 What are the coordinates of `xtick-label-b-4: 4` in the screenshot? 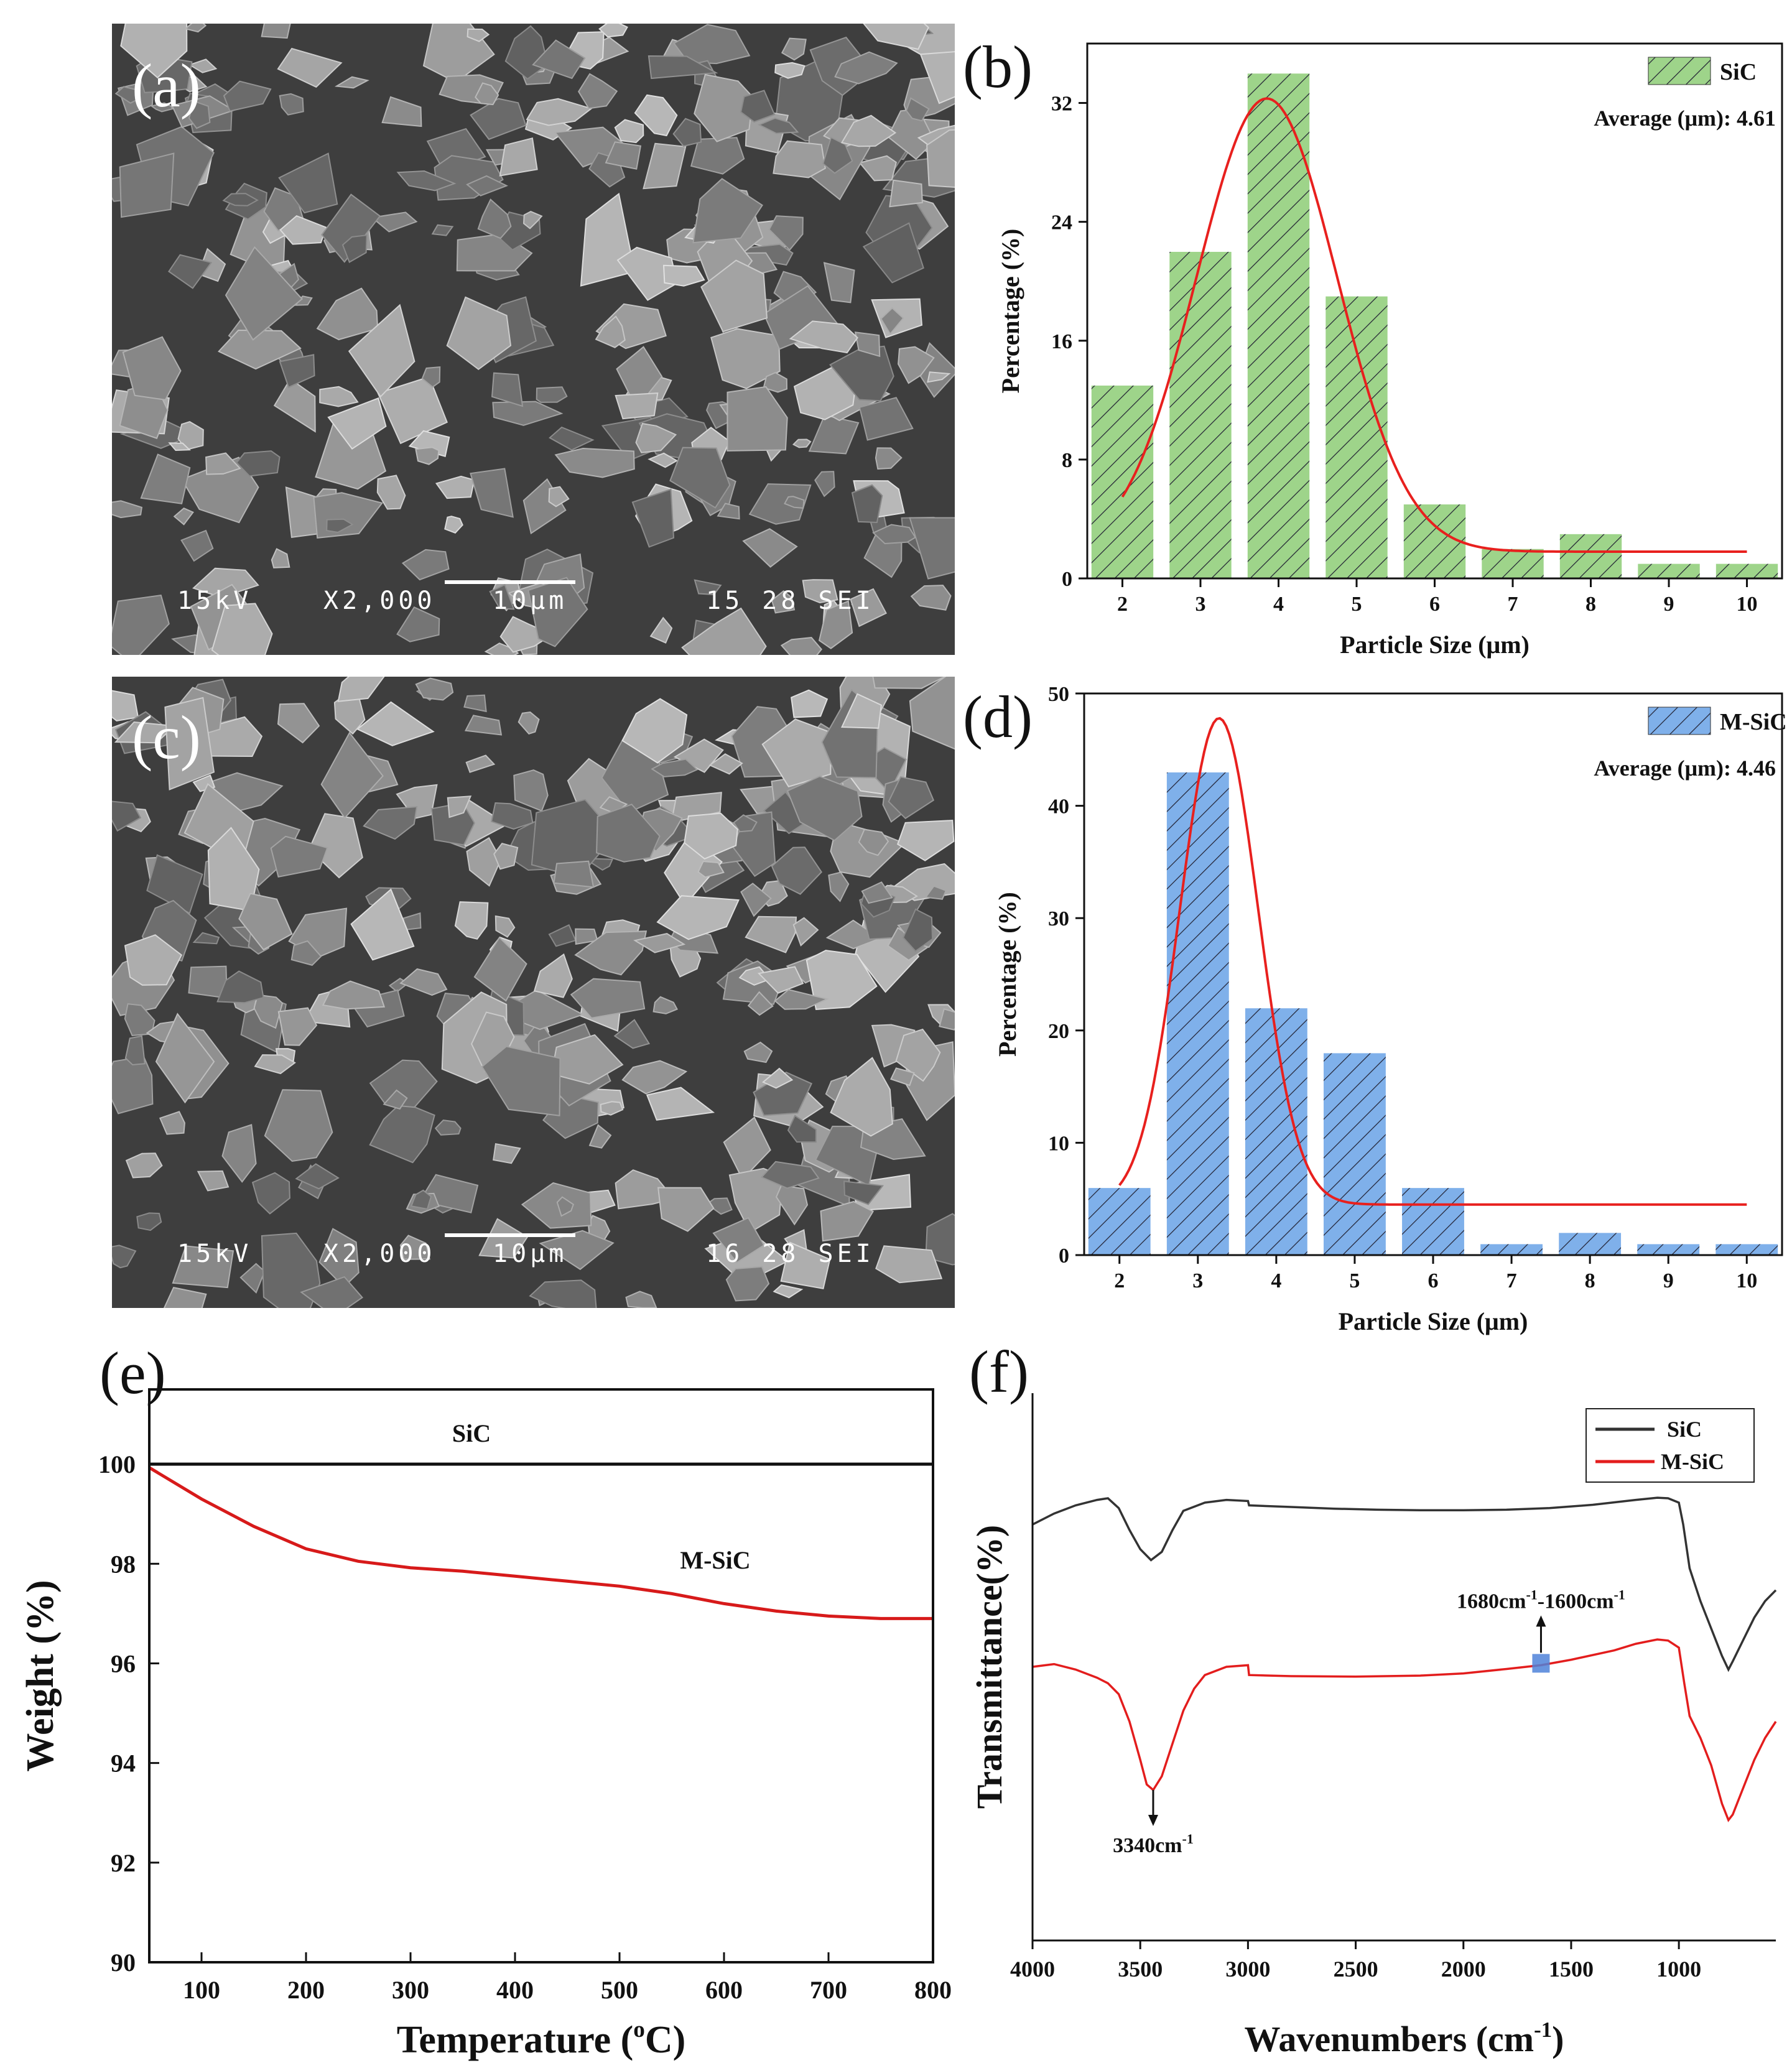 It's located at (1278, 604).